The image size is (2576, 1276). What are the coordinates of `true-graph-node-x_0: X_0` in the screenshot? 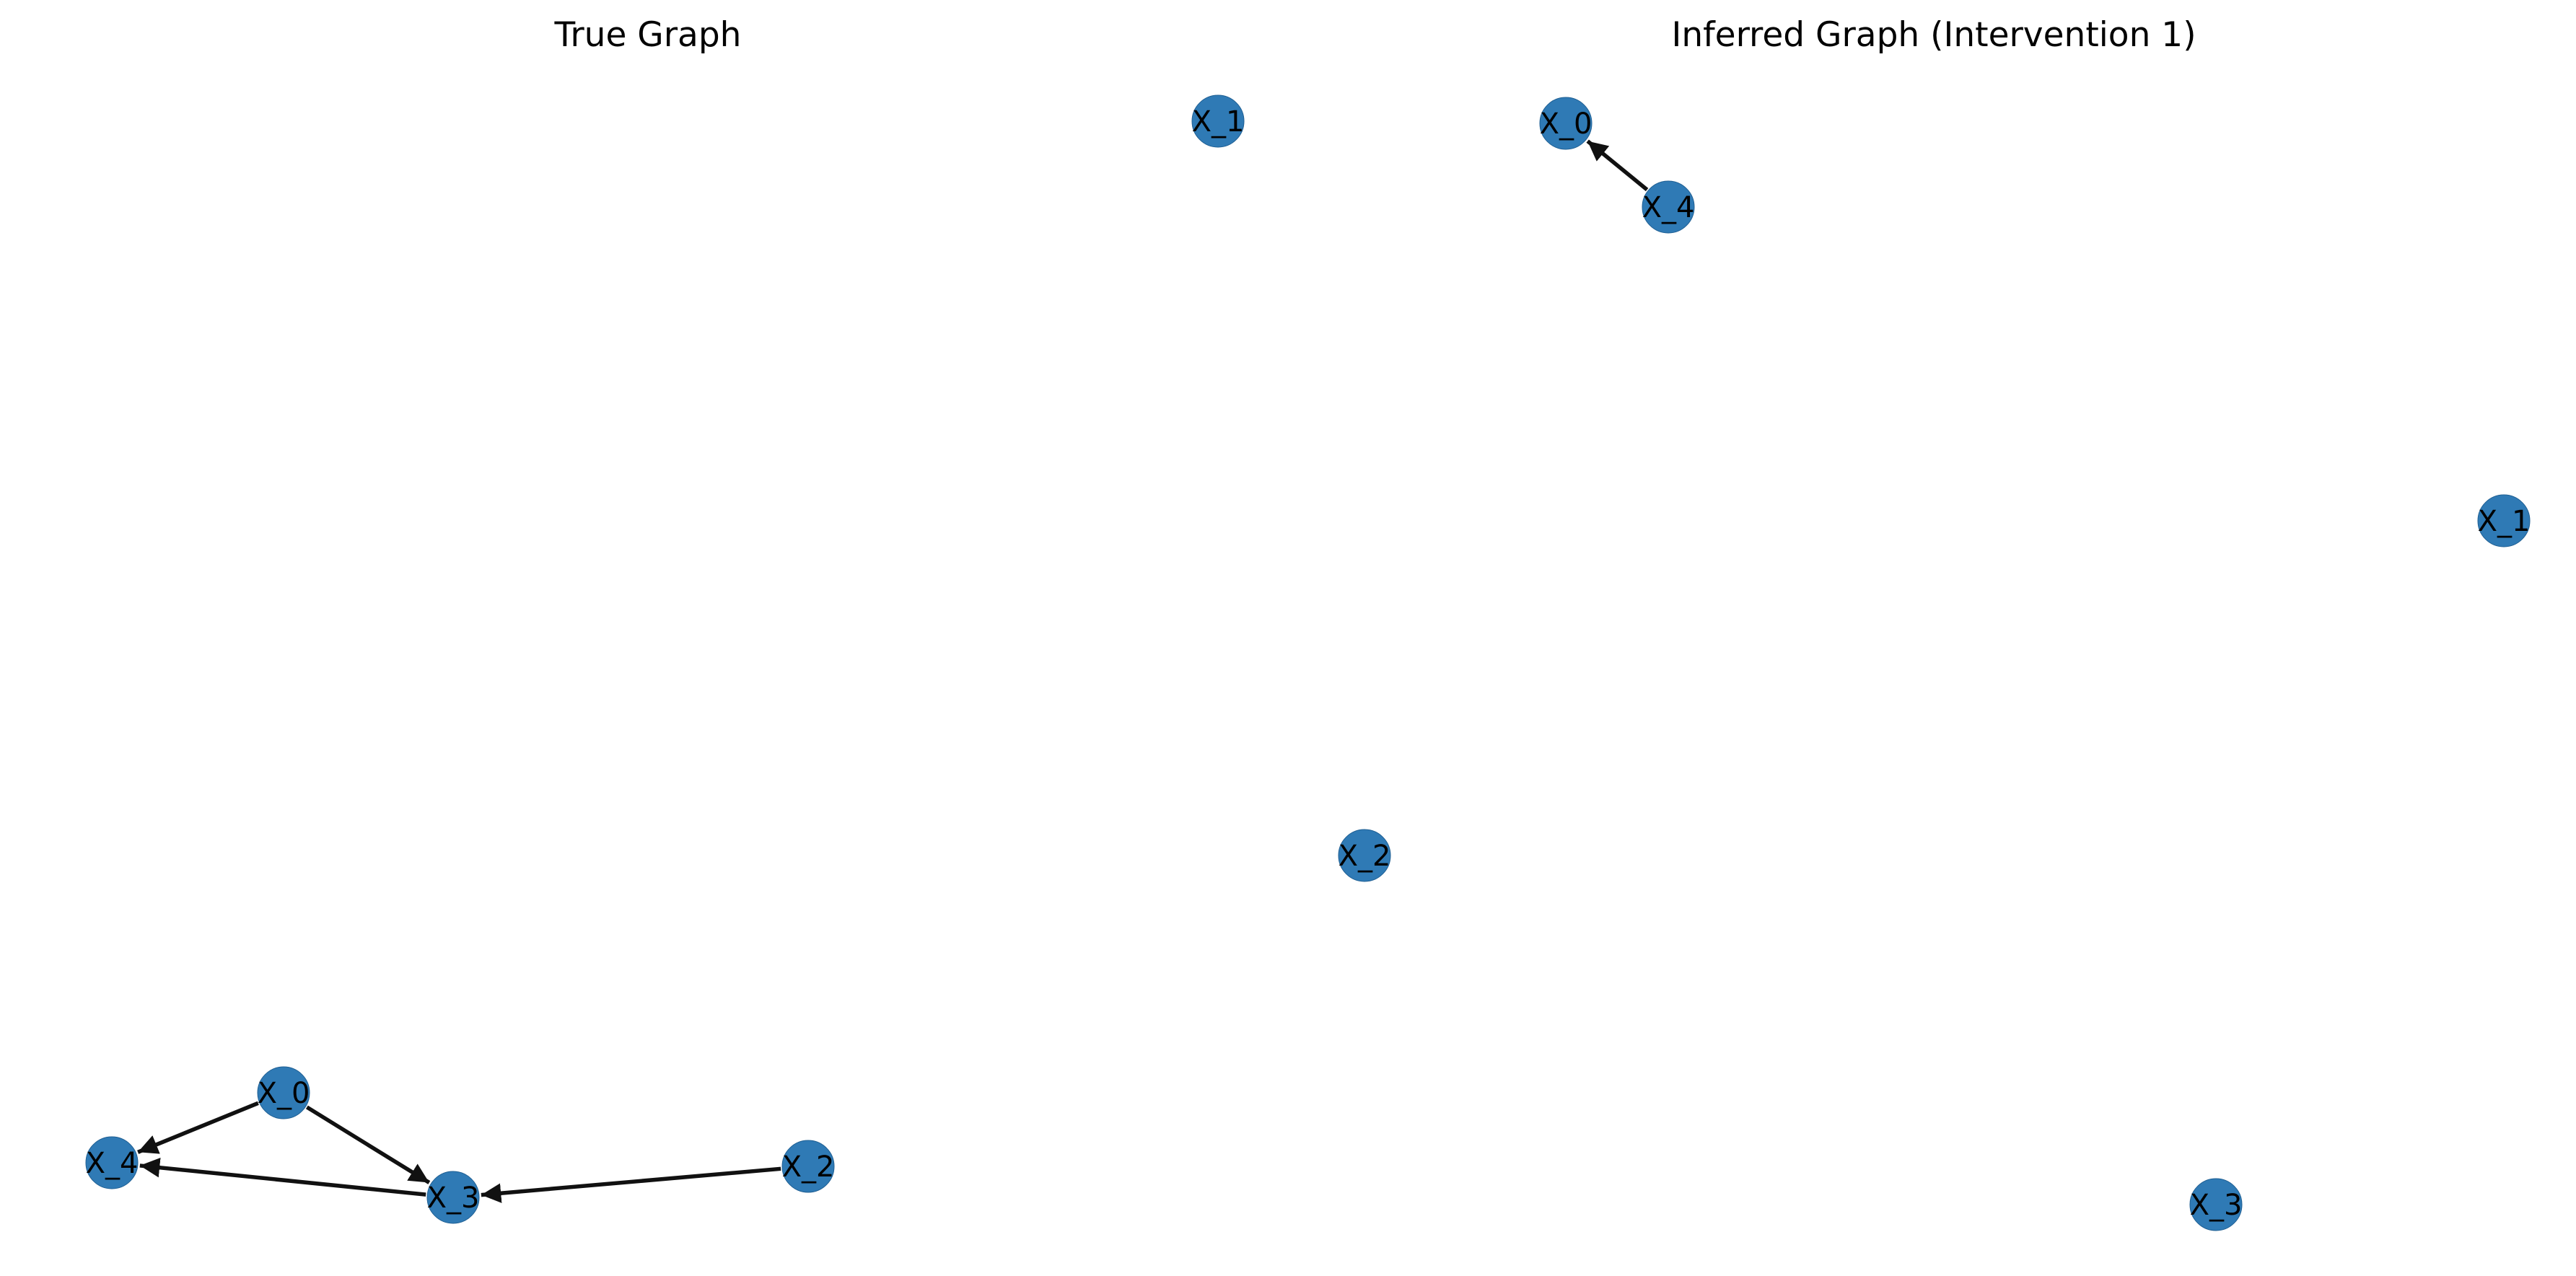 It's located at (283, 1092).